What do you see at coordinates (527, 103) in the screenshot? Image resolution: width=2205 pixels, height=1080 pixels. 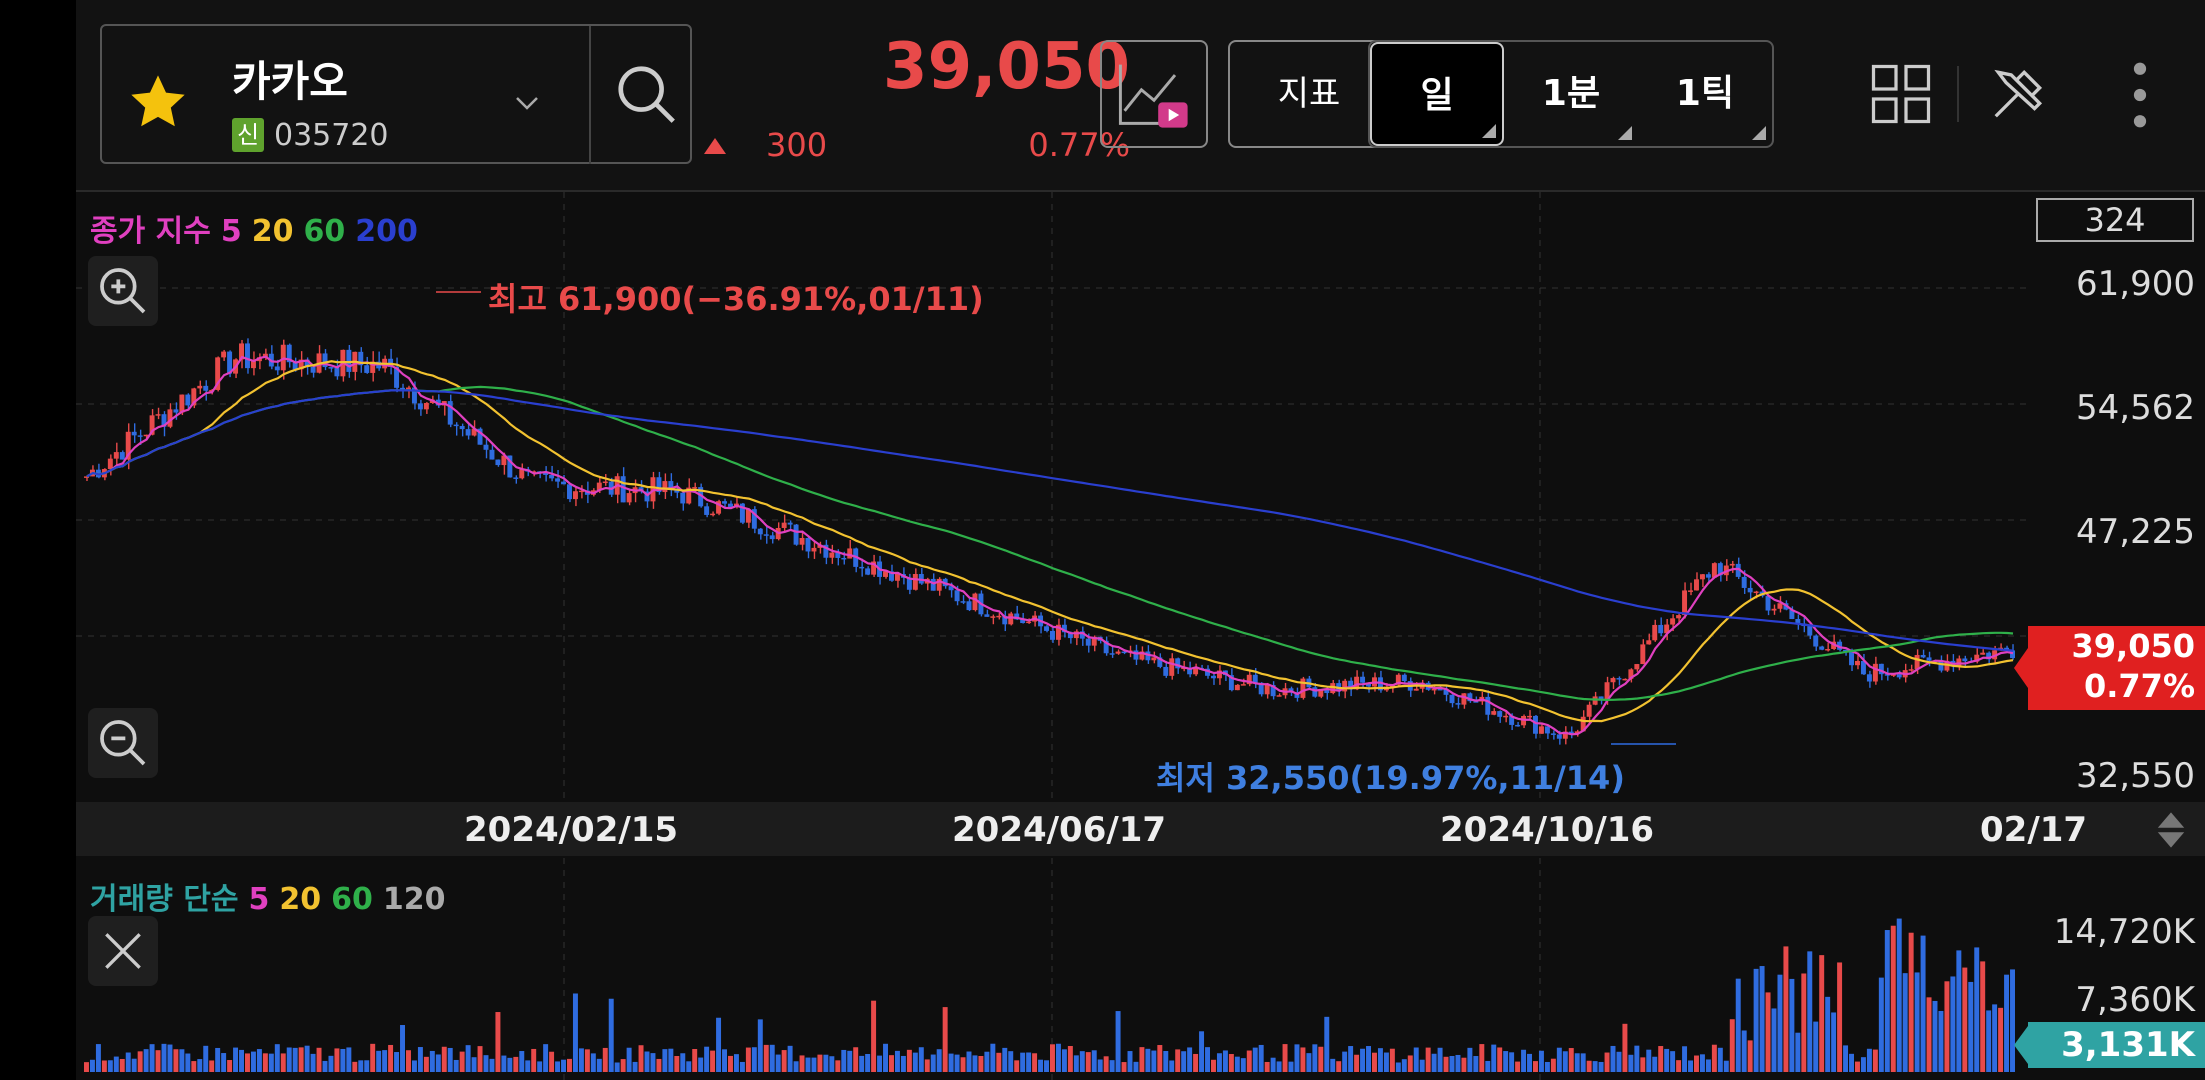 I see `chevron-down-icon` at bounding box center [527, 103].